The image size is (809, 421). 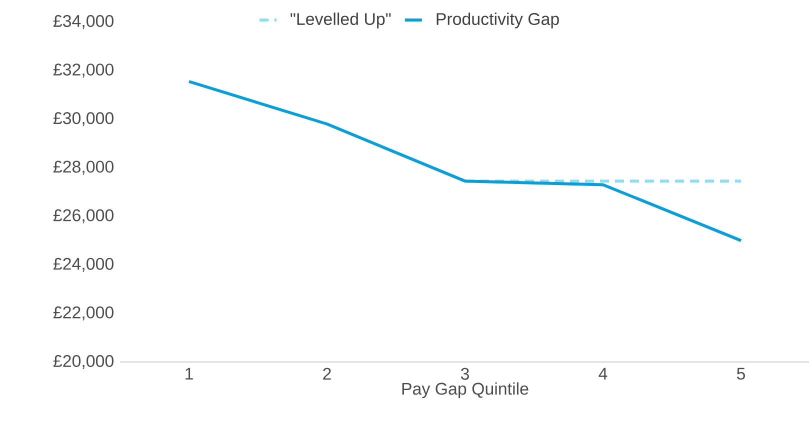 What do you see at coordinates (83, 22) in the screenshot?
I see `y-tick-label: £34,000` at bounding box center [83, 22].